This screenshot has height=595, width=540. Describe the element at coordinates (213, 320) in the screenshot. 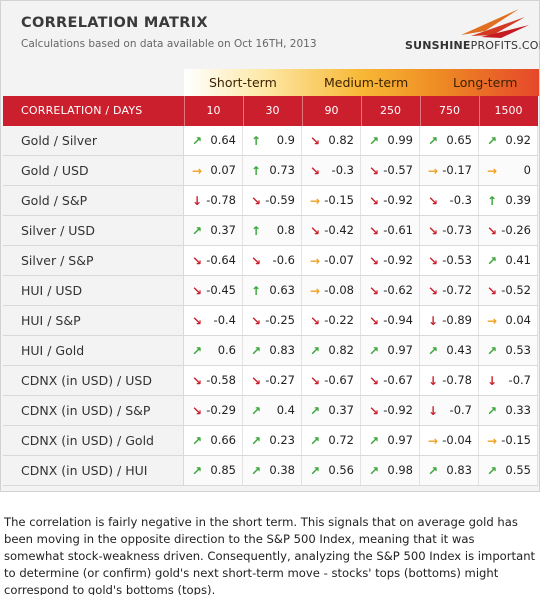

I see `table-cell: ↘ -0.4` at that location.